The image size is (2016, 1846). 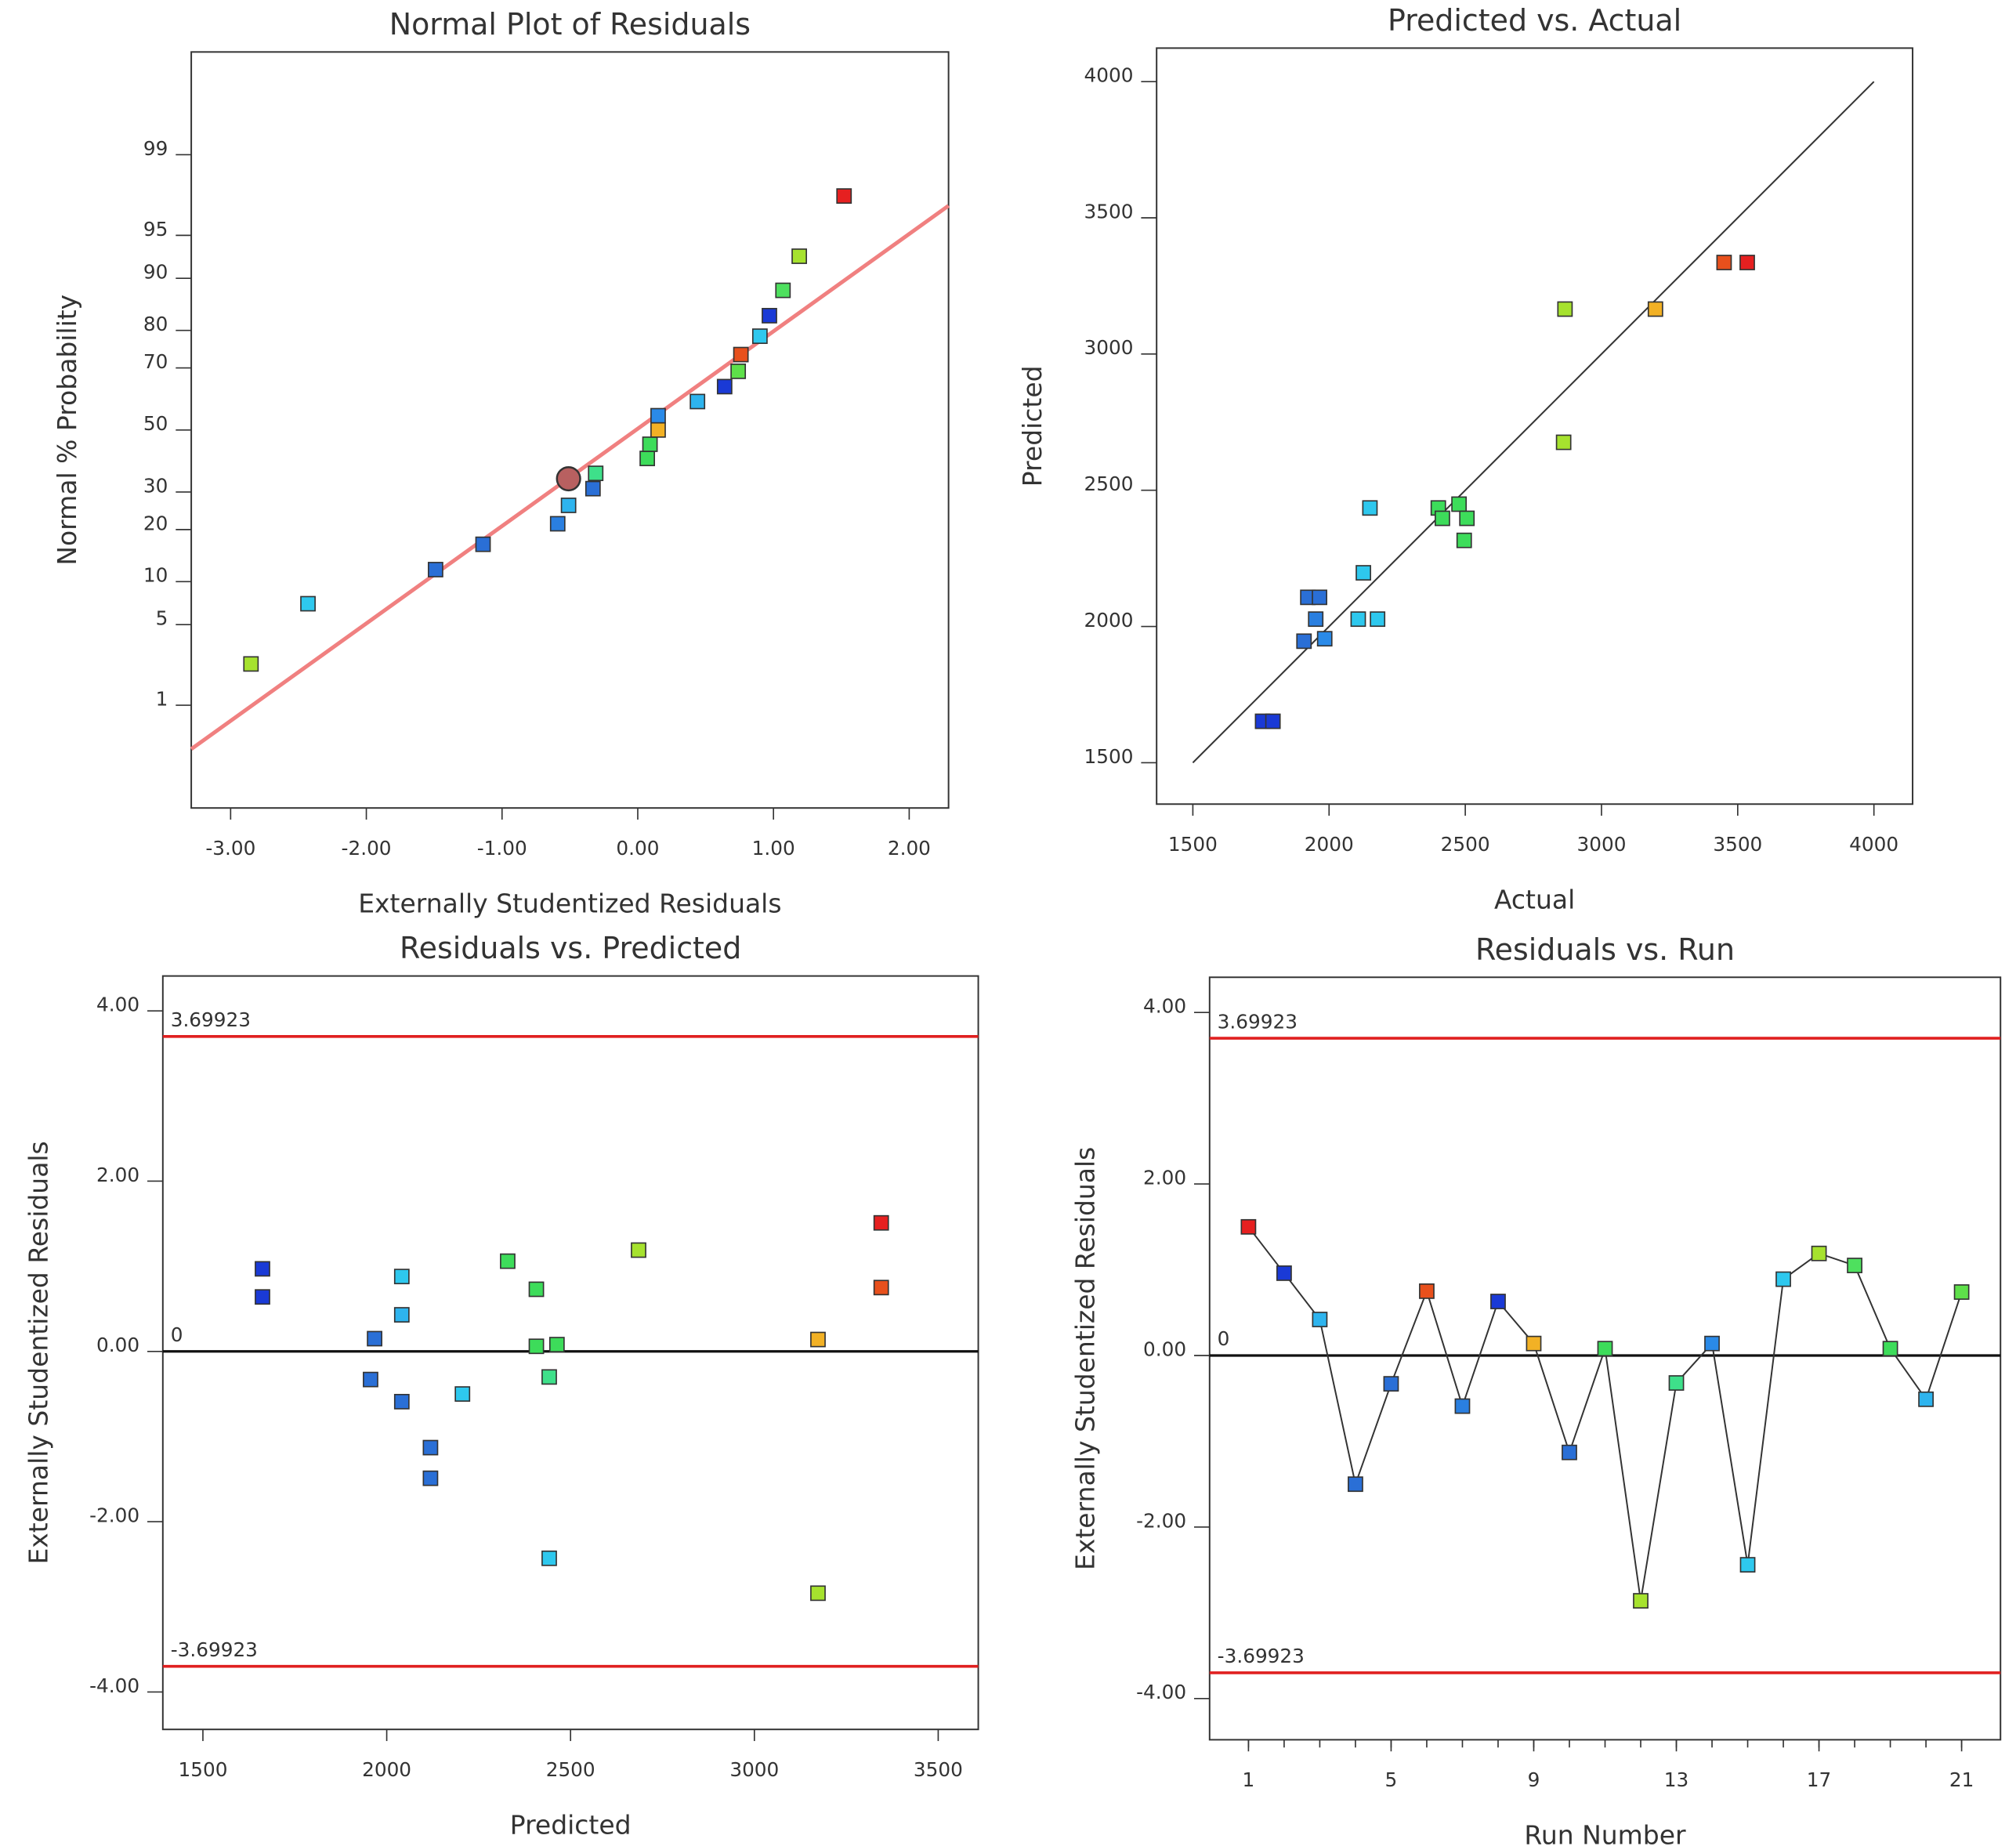 What do you see at coordinates (1819, 1779) in the screenshot?
I see `x-tick-label: 17` at bounding box center [1819, 1779].